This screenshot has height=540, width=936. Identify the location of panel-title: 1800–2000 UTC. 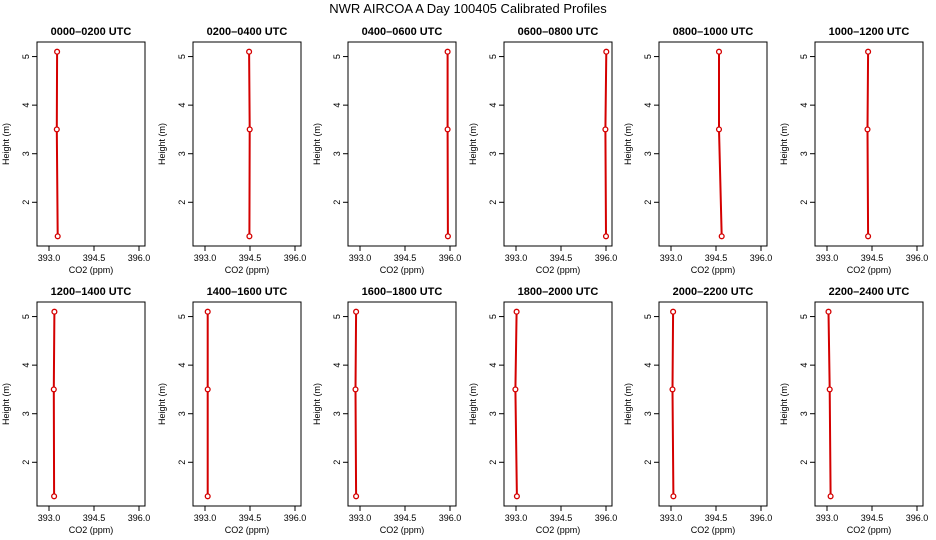
(558, 292).